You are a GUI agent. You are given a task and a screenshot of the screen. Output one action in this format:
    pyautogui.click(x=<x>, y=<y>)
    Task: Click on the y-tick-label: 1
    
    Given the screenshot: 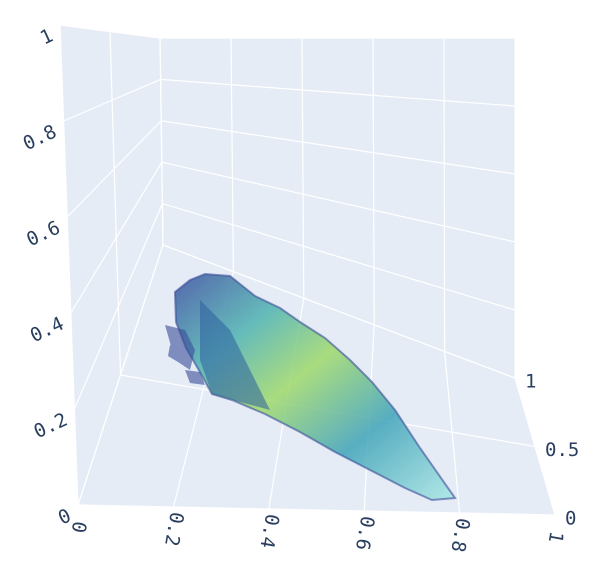 What is the action you would take?
    pyautogui.click(x=530, y=382)
    